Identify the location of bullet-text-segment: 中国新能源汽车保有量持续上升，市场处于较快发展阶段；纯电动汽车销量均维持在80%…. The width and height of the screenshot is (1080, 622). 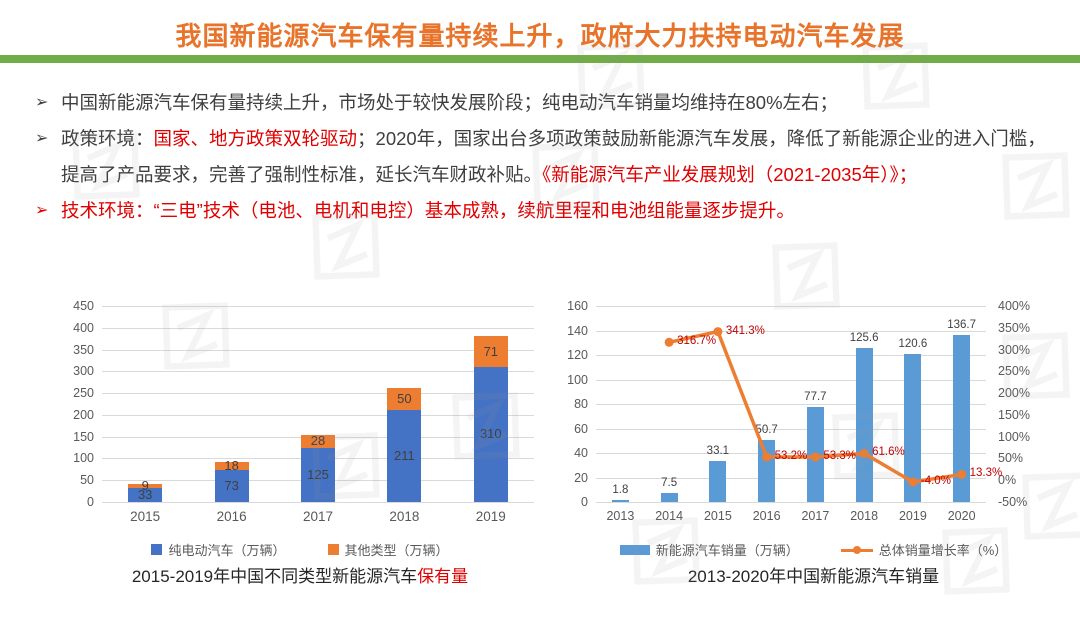
(450, 102).